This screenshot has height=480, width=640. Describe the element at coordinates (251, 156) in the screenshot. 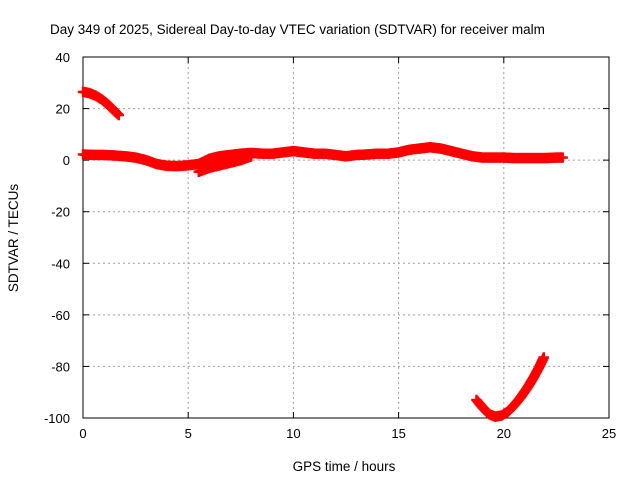

I see `branch-dip-point` at that location.